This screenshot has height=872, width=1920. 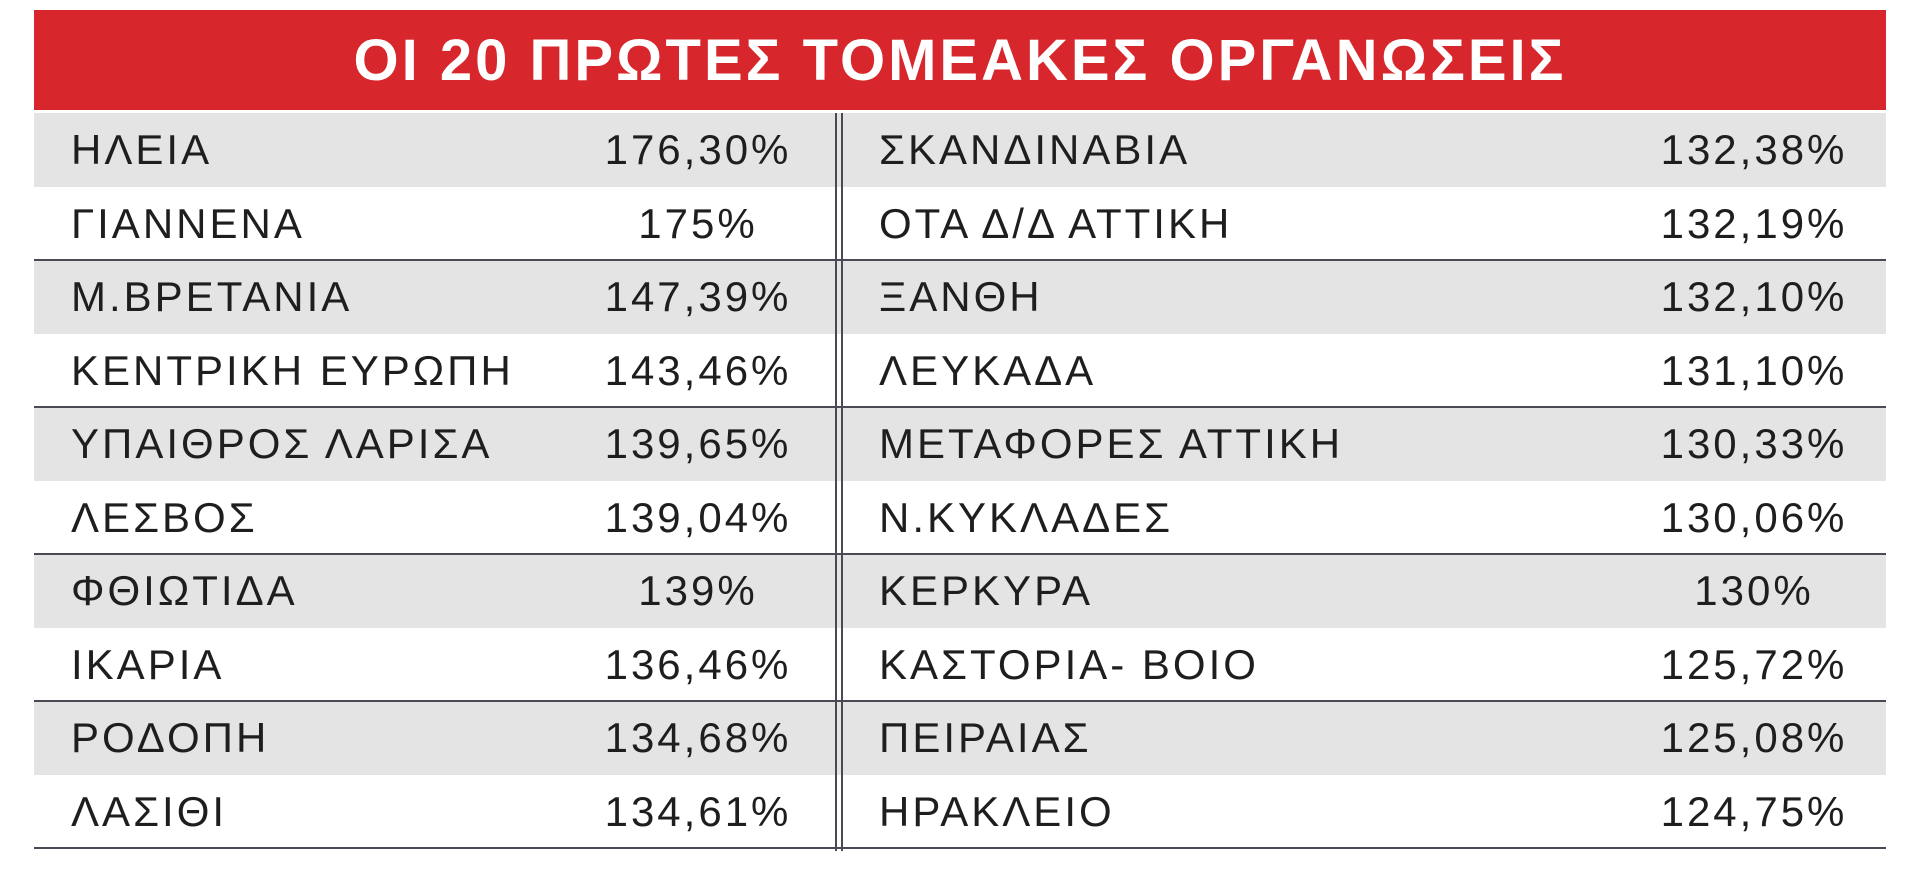 I want to click on right-value: 130,33%, so click(x=1754, y=443).